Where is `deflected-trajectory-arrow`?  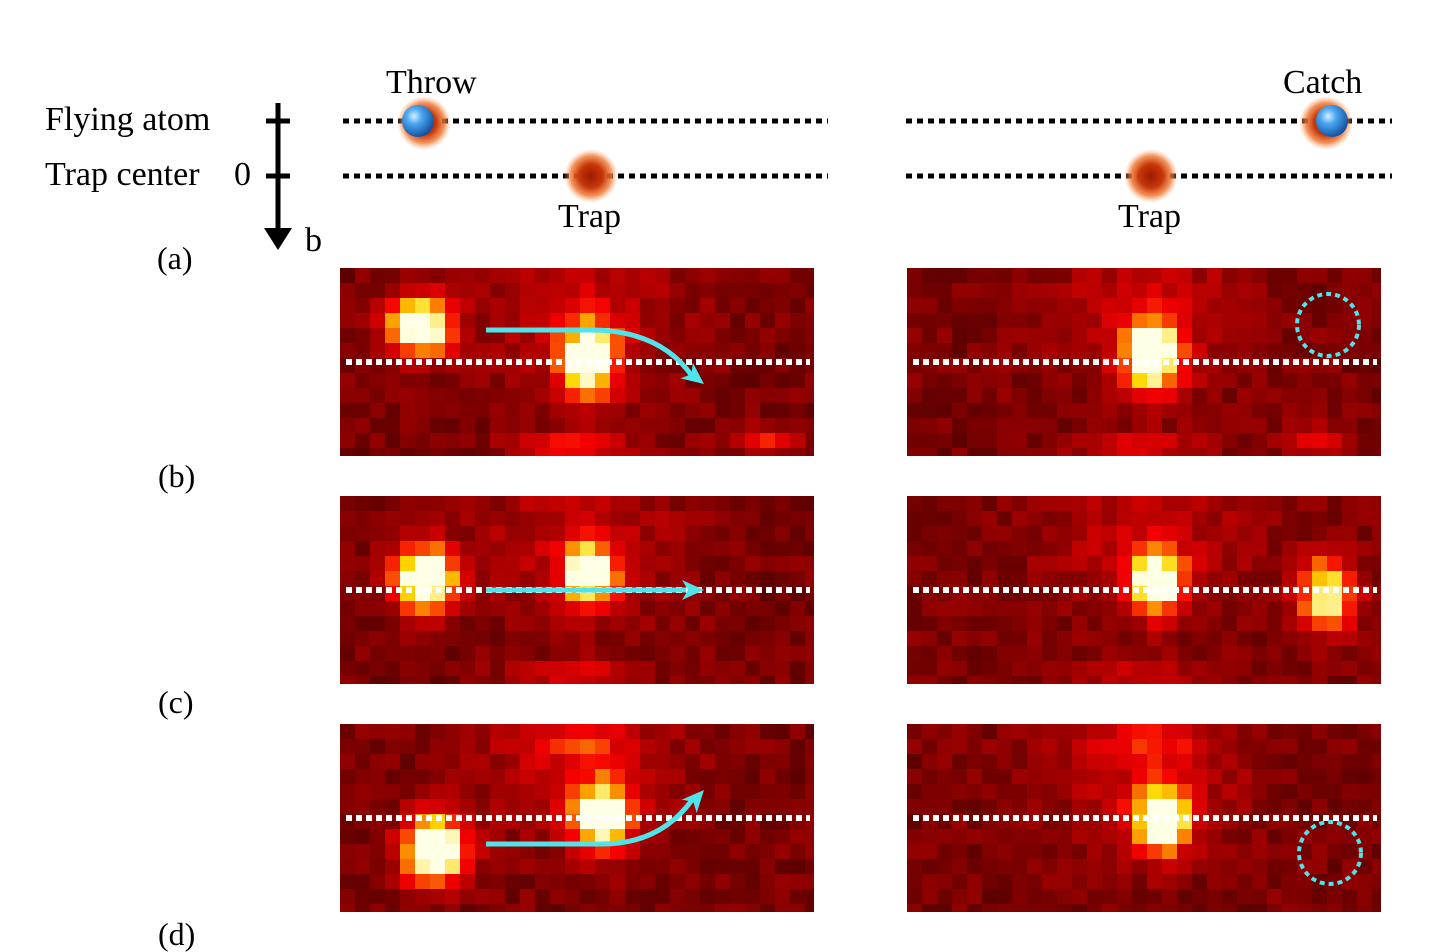
deflected-trajectory-arrow is located at coordinates (595, 355).